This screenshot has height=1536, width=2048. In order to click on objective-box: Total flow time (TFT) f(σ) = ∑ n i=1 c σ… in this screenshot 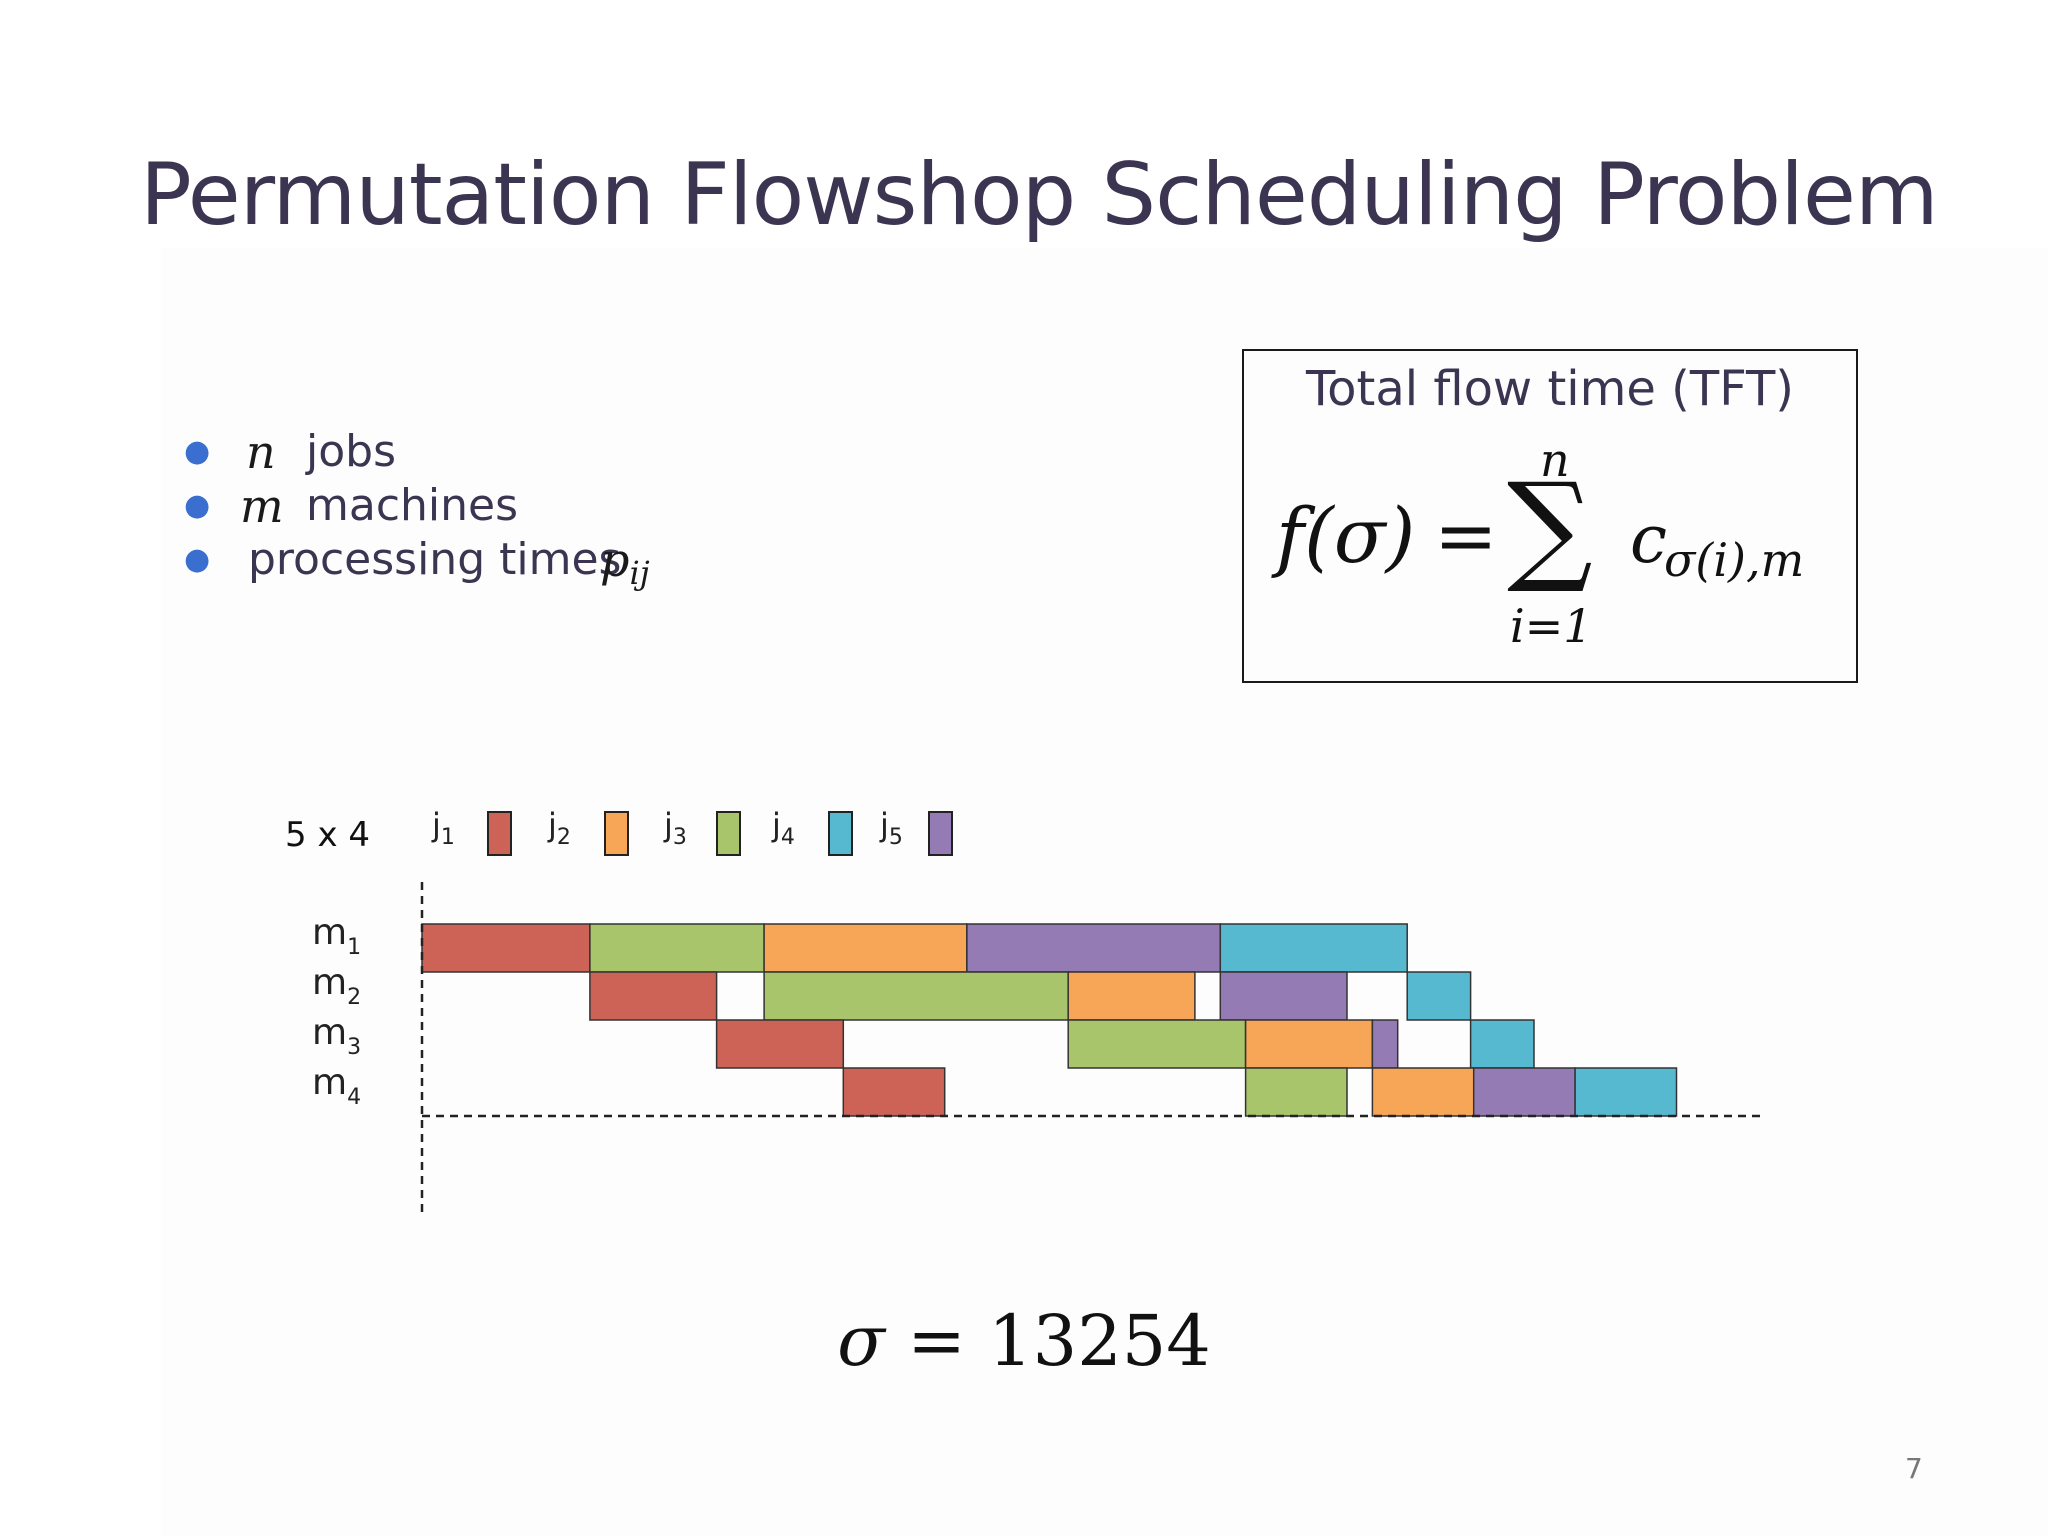, I will do `click(1550, 516)`.